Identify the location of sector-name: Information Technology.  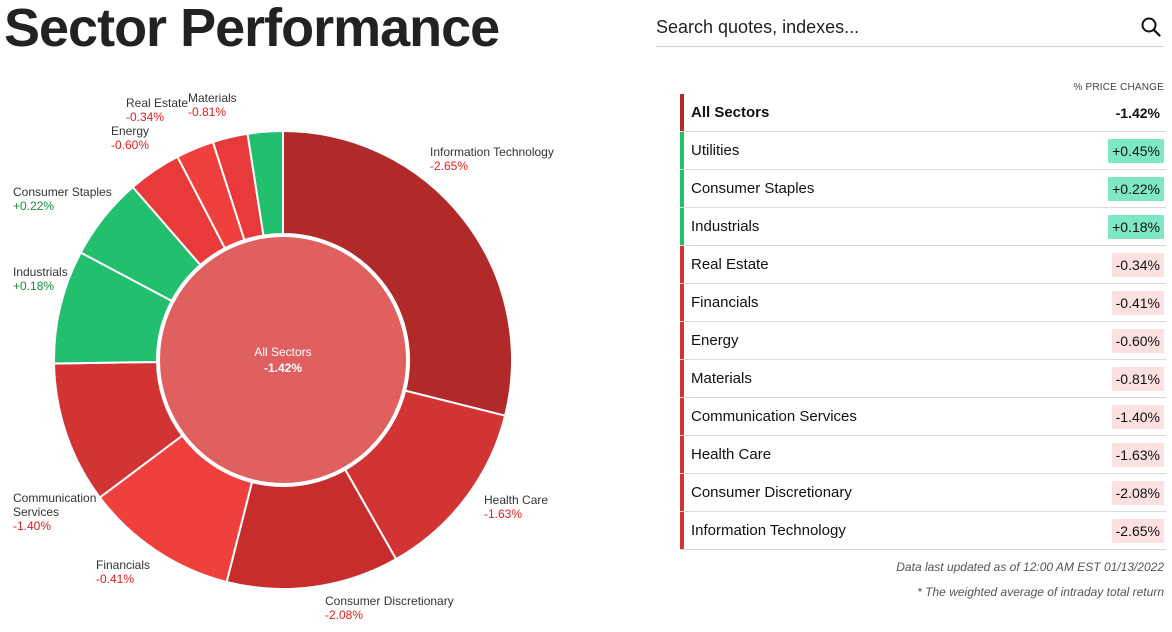
(768, 530).